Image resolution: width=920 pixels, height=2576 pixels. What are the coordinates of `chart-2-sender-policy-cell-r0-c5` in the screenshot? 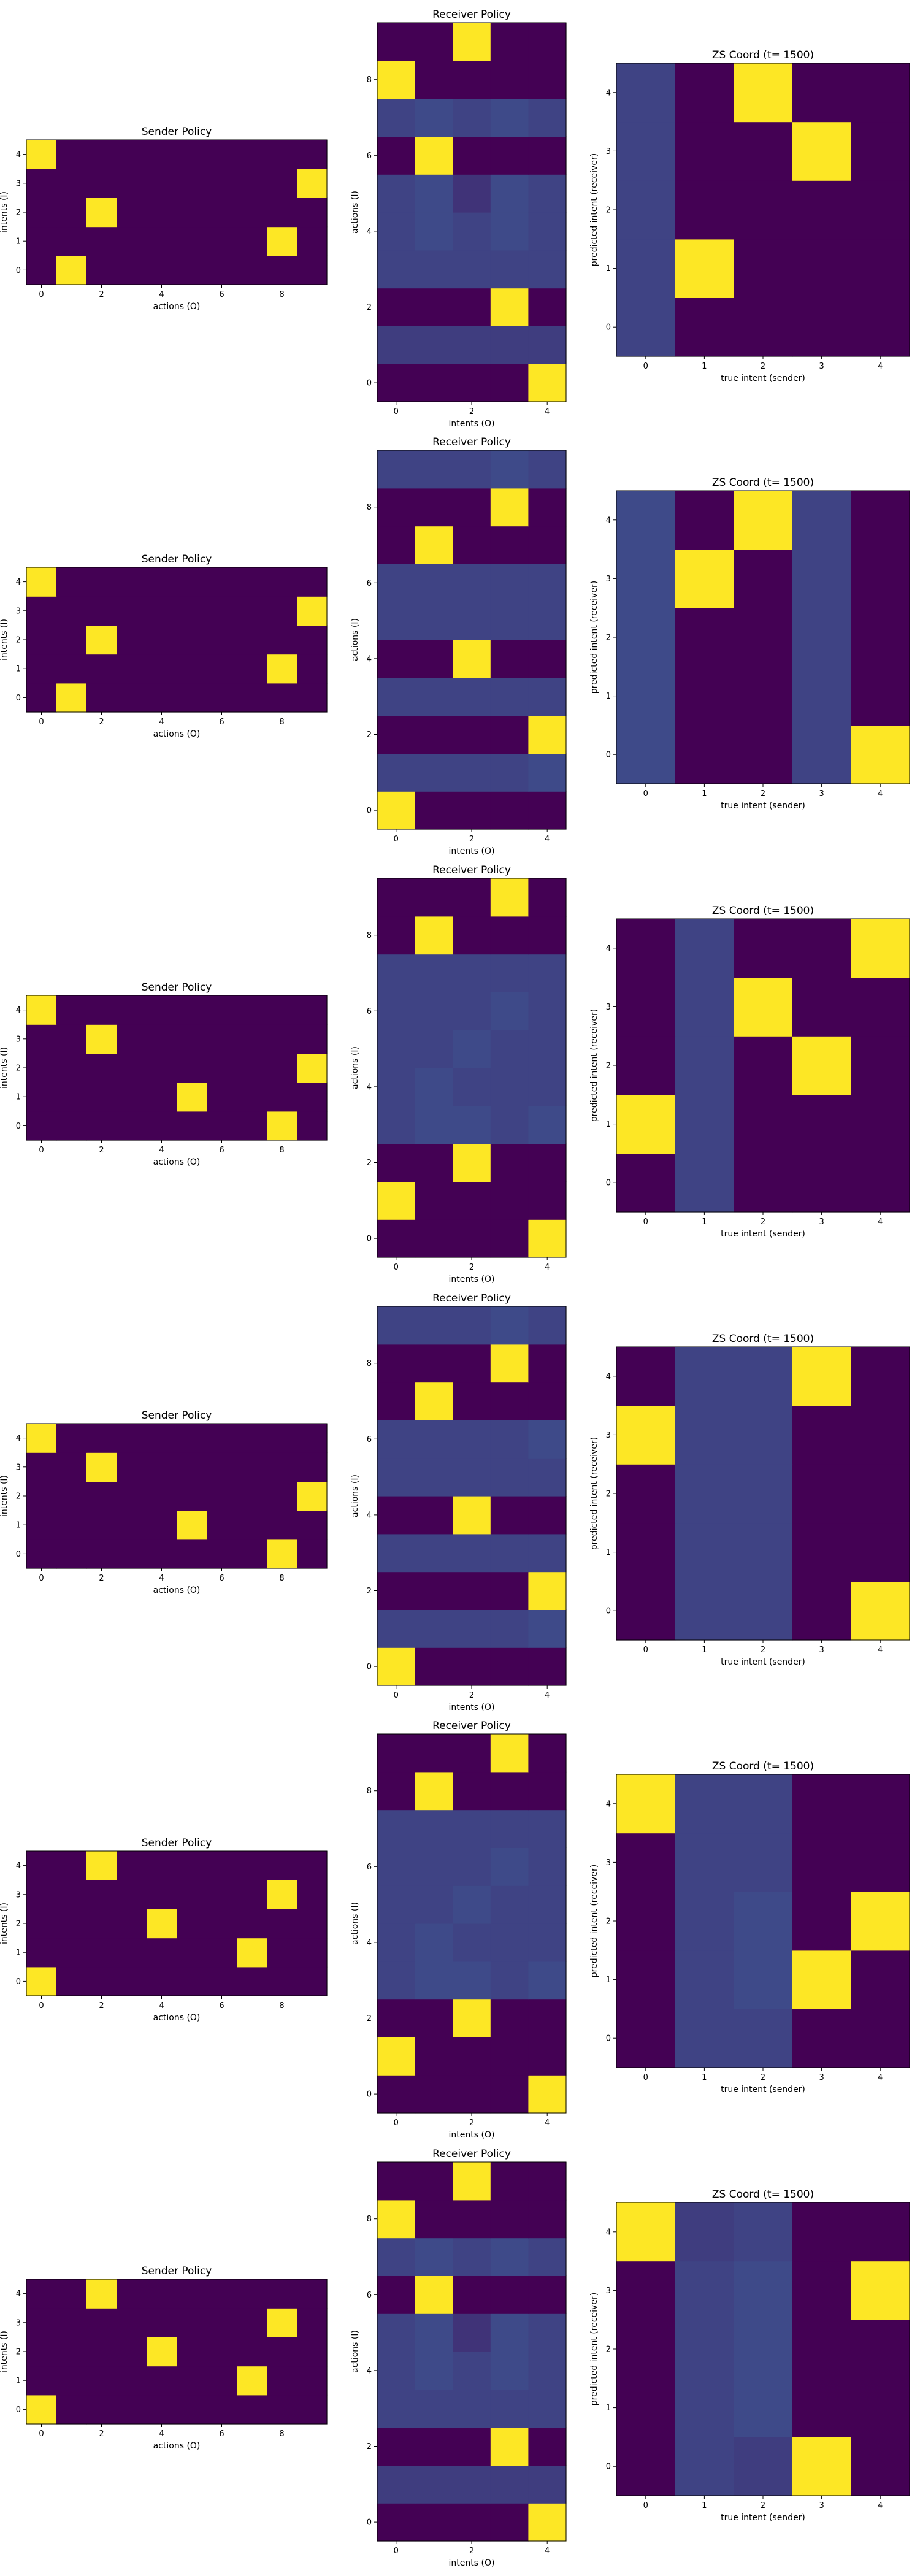 It's located at (192, 698).